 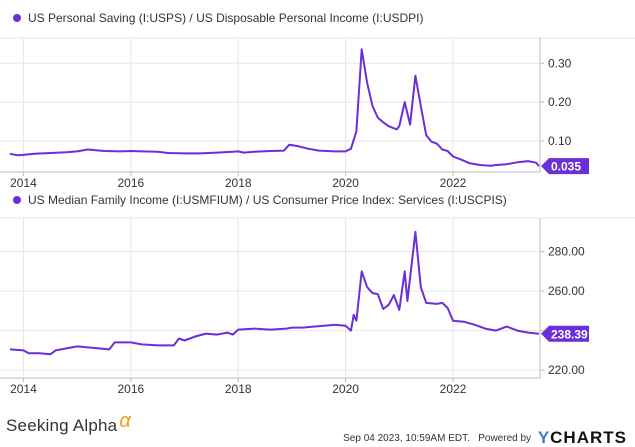 I want to click on chart-1-x-tick-label: 2020, so click(x=345, y=183).